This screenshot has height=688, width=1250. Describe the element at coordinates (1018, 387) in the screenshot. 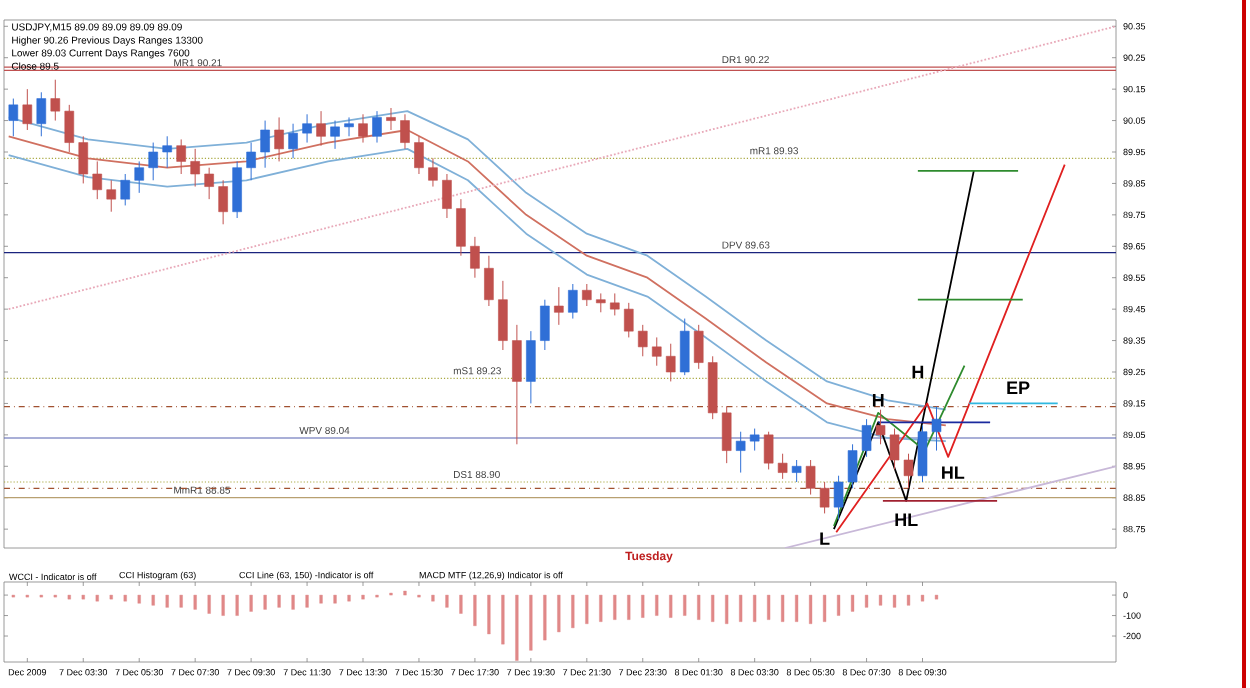

I see `annotation: EP` at that location.